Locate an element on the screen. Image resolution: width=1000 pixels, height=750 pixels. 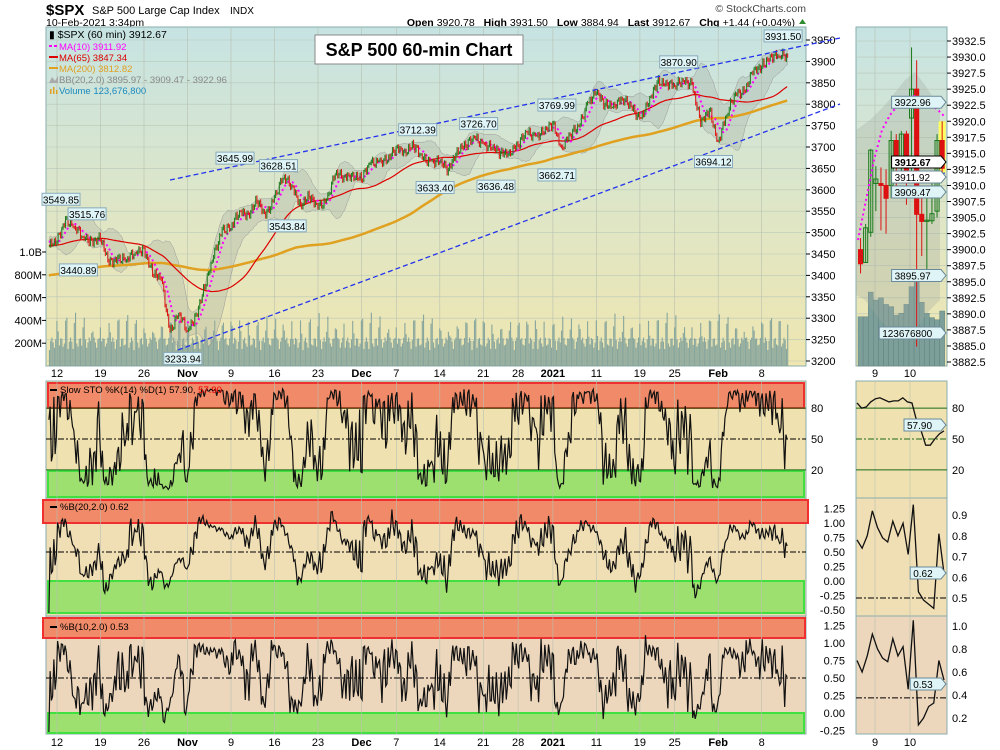
low-label: Low is located at coordinates (568, 23).